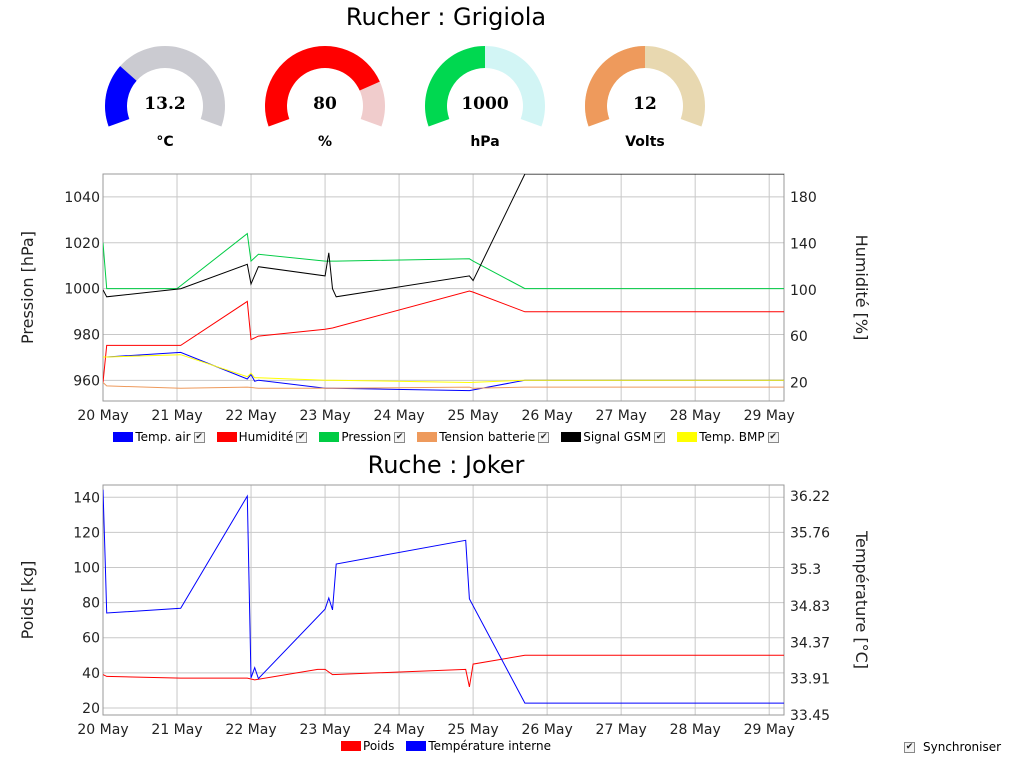 This screenshot has width=1014, height=768. I want to click on y2-tick-label: 34.37, so click(810, 643).